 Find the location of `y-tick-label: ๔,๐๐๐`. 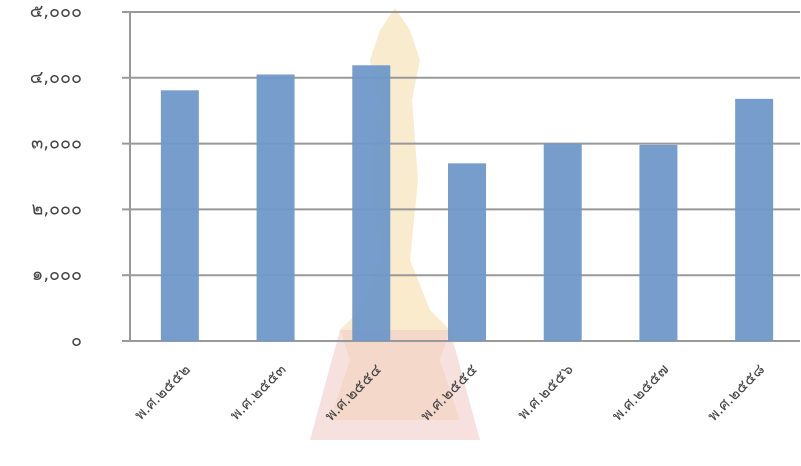

y-tick-label: ๔,๐๐๐ is located at coordinates (56, 77).